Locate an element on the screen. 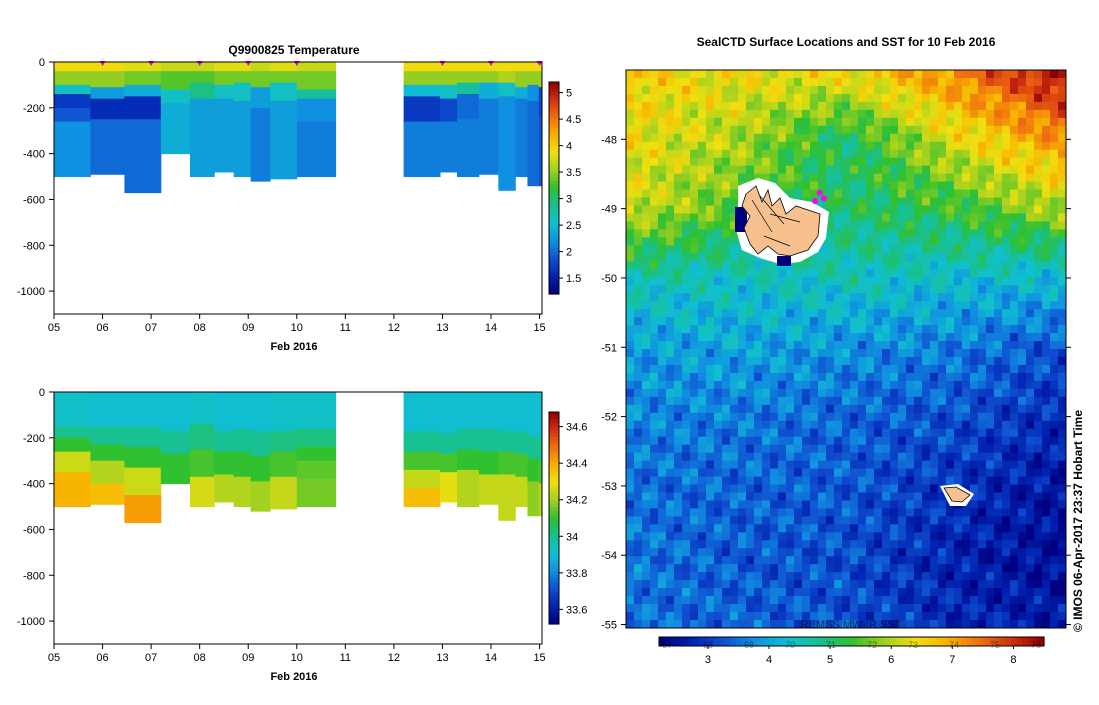 The image size is (1099, 705). colorbar-tick-label: 3.5 is located at coordinates (573, 173).